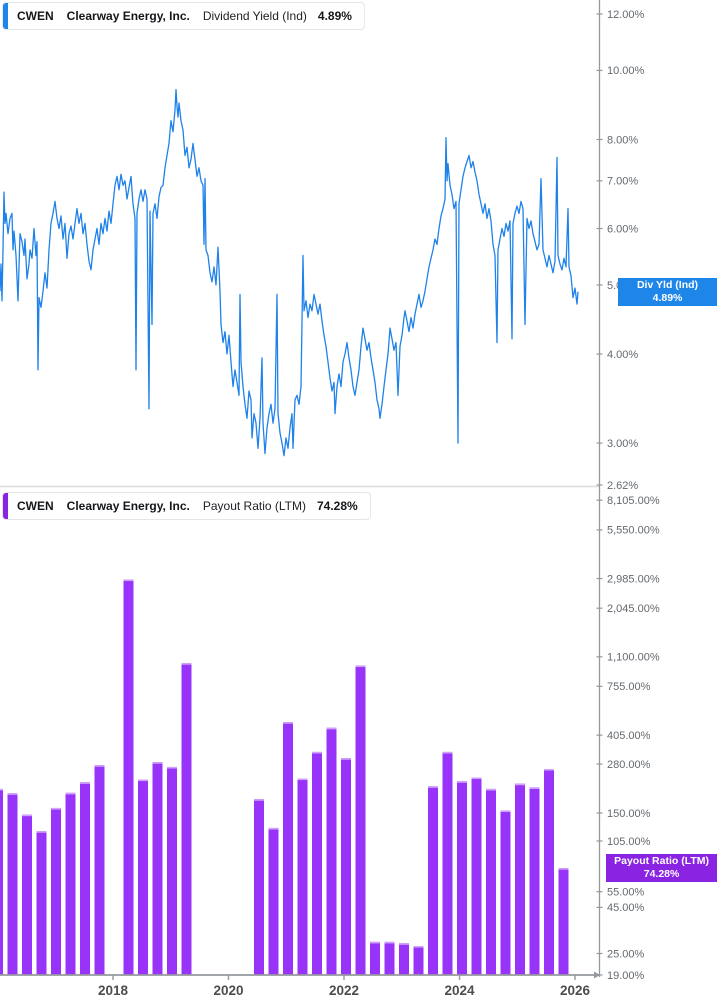  I want to click on payout-axis-tick-label: 2,985.00%, so click(633, 579).